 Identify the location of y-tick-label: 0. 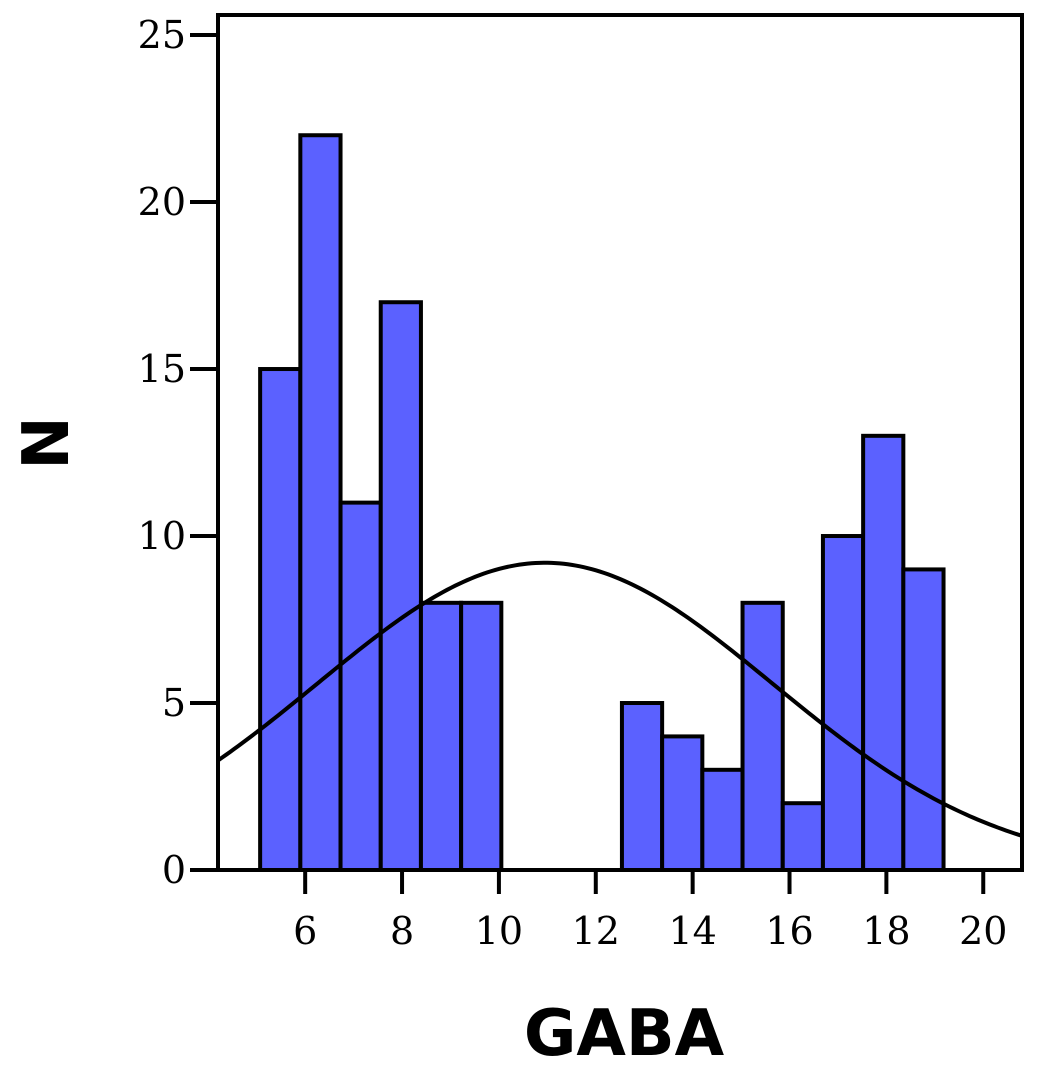
(174, 870).